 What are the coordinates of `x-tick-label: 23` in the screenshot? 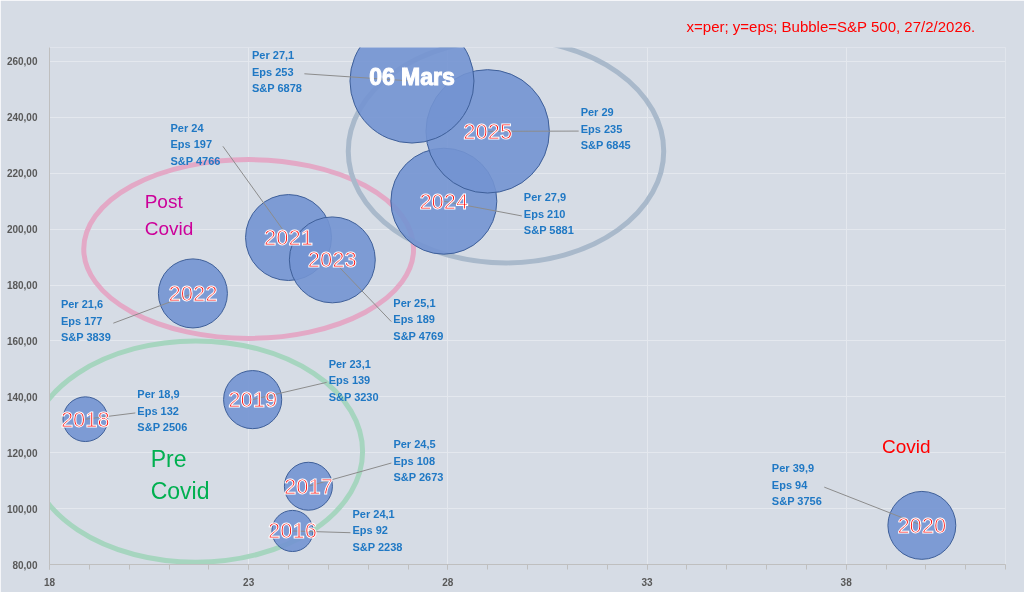 It's located at (249, 582).